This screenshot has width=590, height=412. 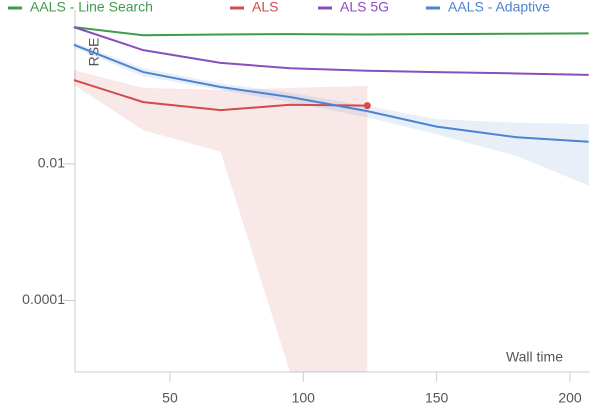 What do you see at coordinates (499, 7) in the screenshot?
I see `legend-label: AALS - Adaptive` at bounding box center [499, 7].